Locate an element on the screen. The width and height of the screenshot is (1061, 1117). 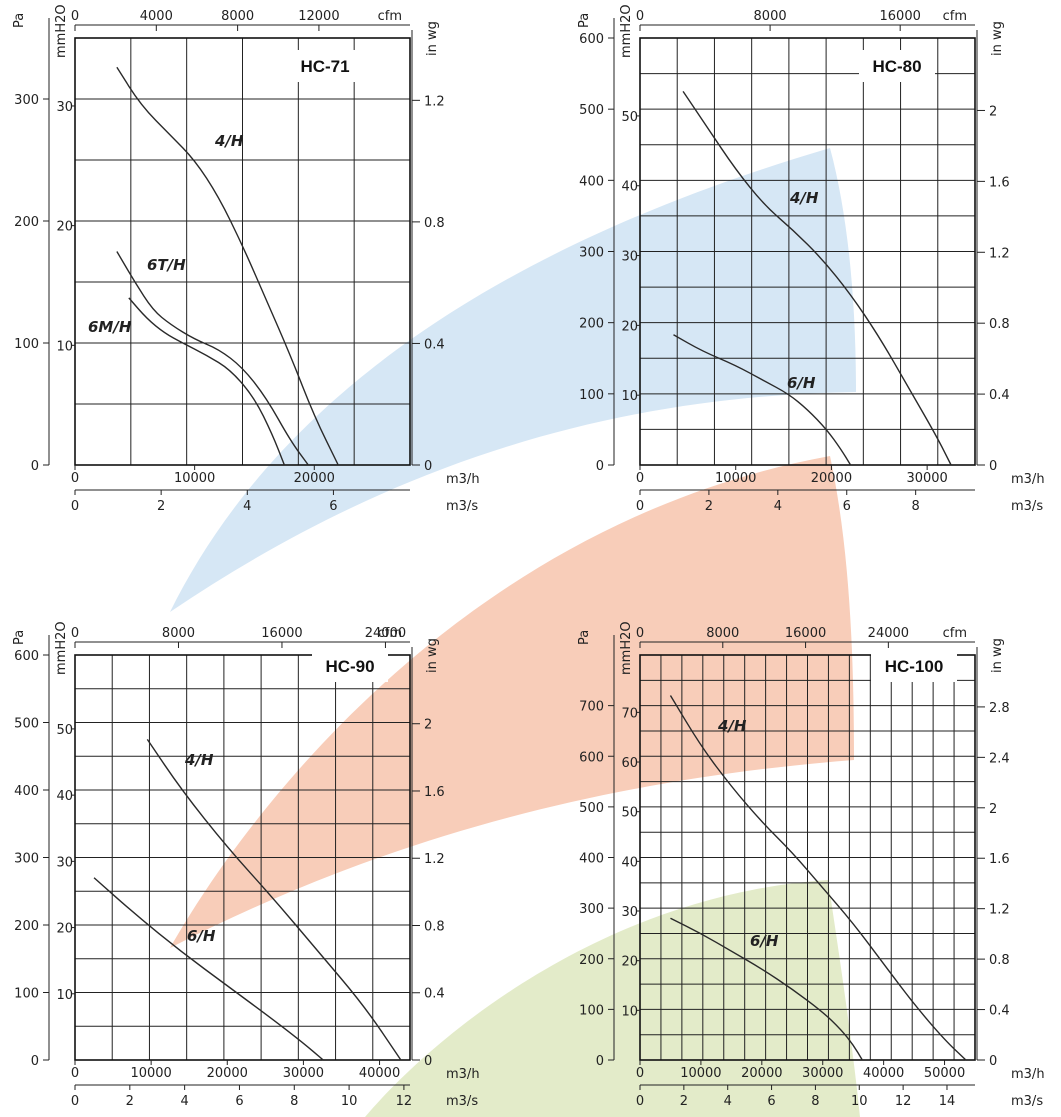
m3s-tick-label: 14 is located at coordinates (947, 1101).